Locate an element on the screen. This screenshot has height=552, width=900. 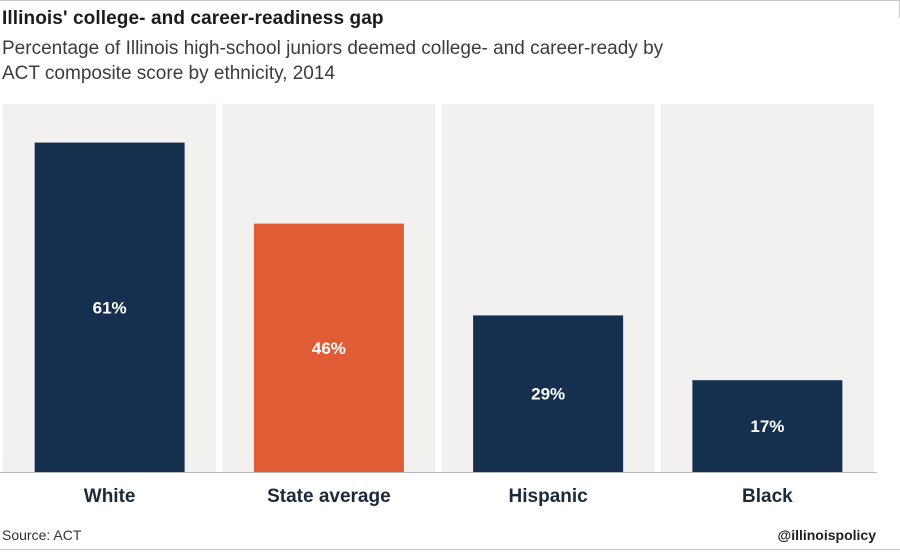
category-label-white: White is located at coordinates (110, 496).